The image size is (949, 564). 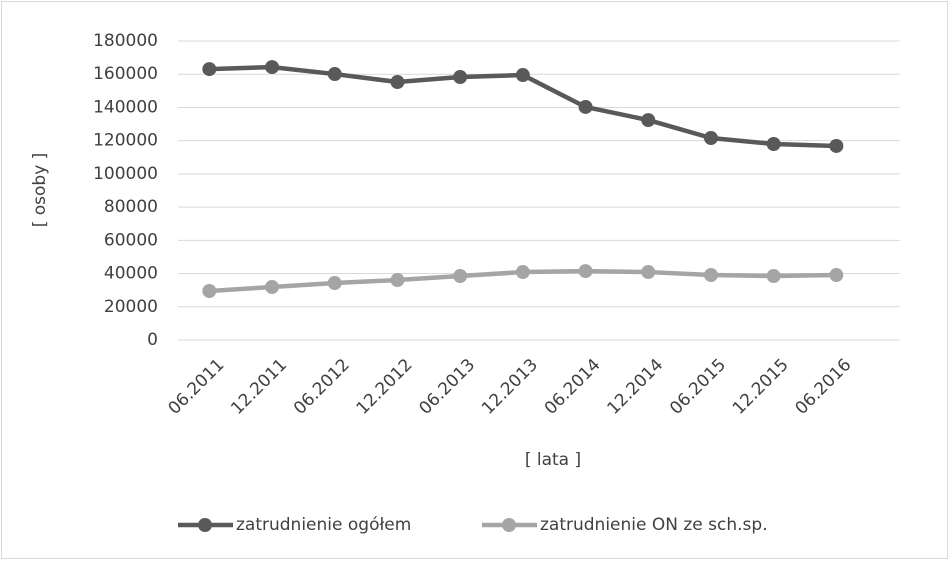 What do you see at coordinates (125, 141) in the screenshot?
I see `y-tick-label: 120000` at bounding box center [125, 141].